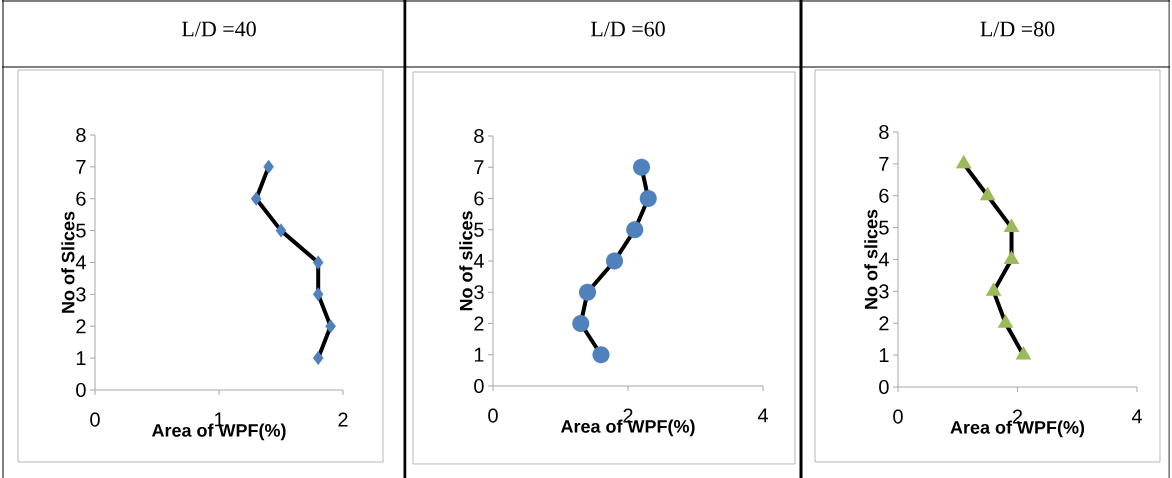  What do you see at coordinates (1017, 29) in the screenshot?
I see `chart-title: L/D =80` at bounding box center [1017, 29].